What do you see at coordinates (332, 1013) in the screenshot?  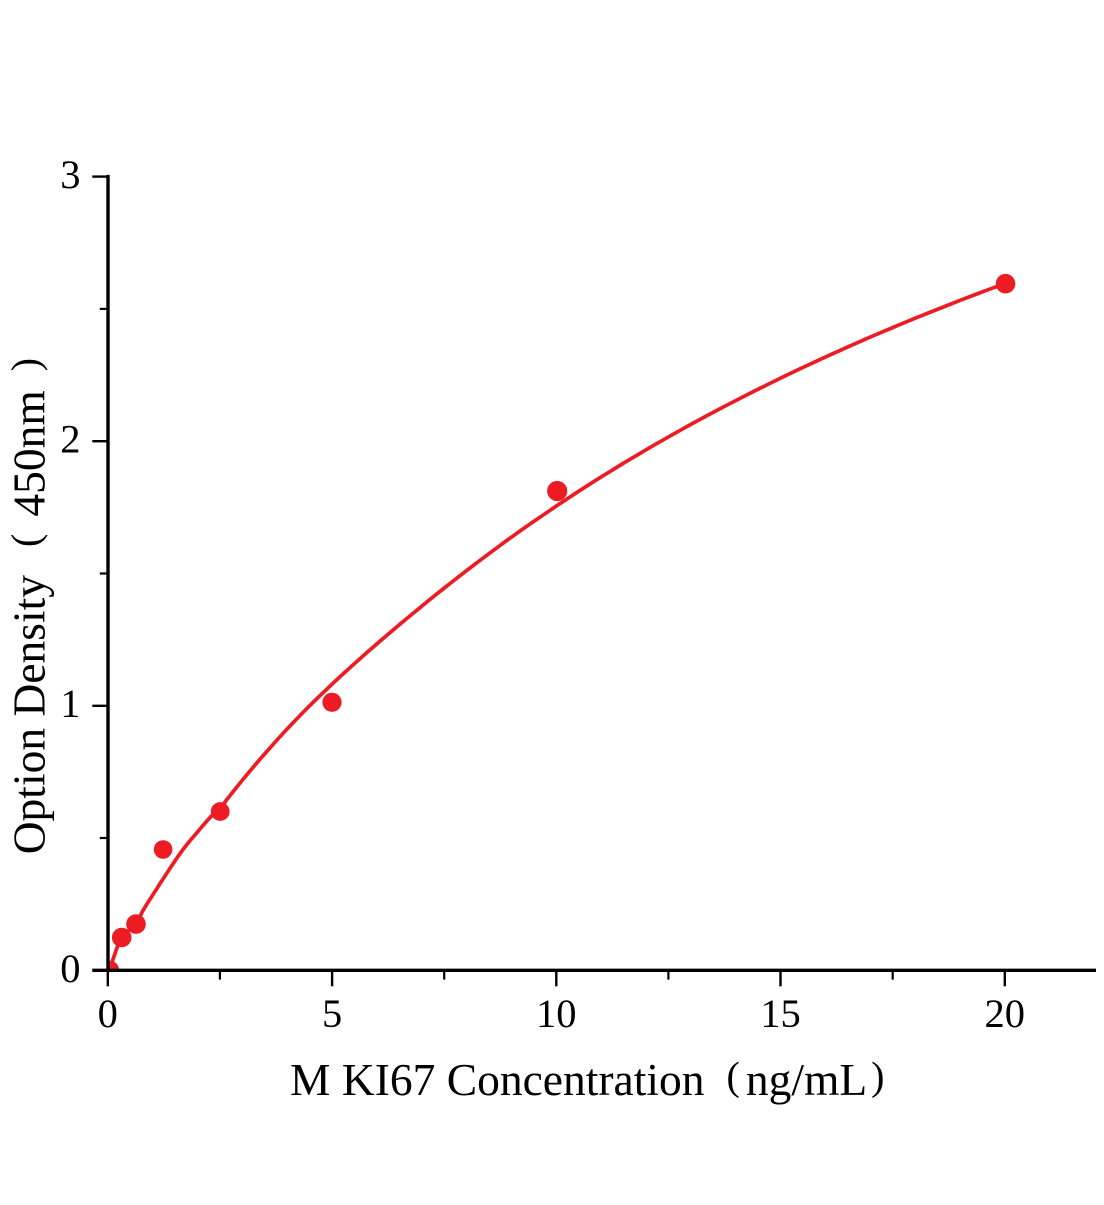 I see `svg-text: 5` at bounding box center [332, 1013].